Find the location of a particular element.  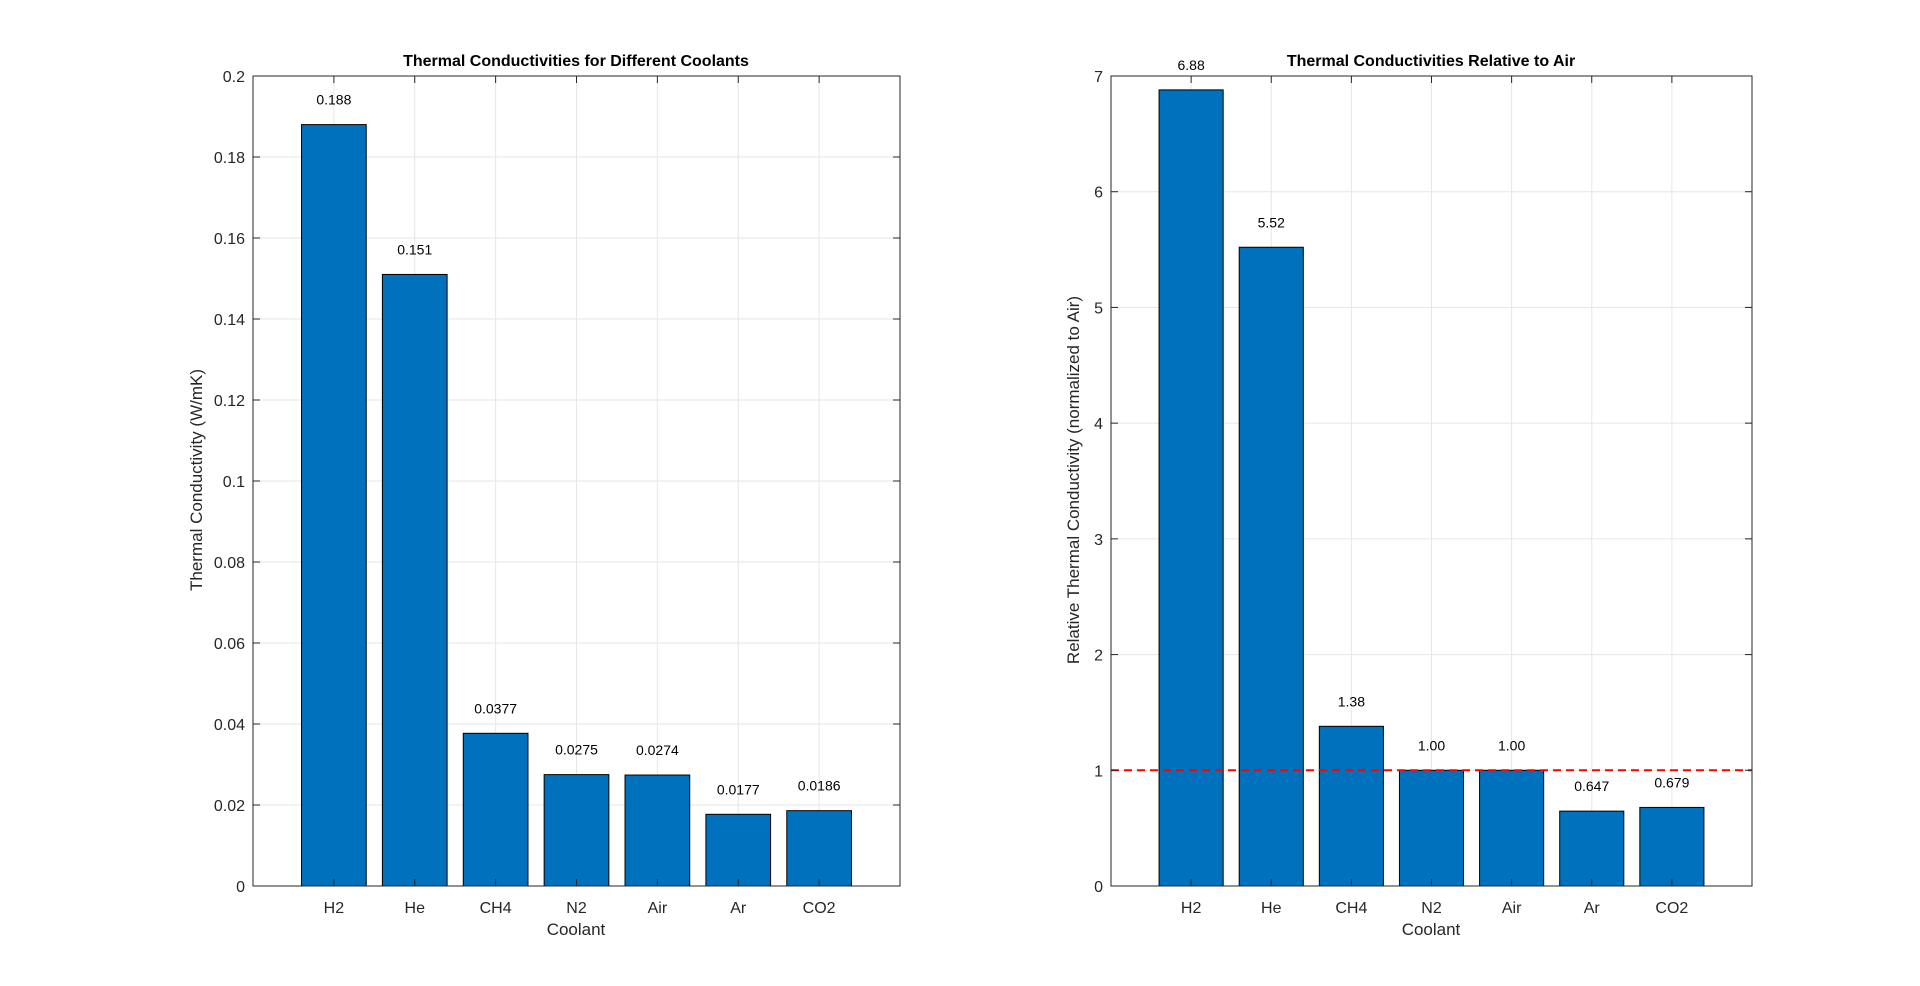

y-tick-label: 0.04 is located at coordinates (229, 725).